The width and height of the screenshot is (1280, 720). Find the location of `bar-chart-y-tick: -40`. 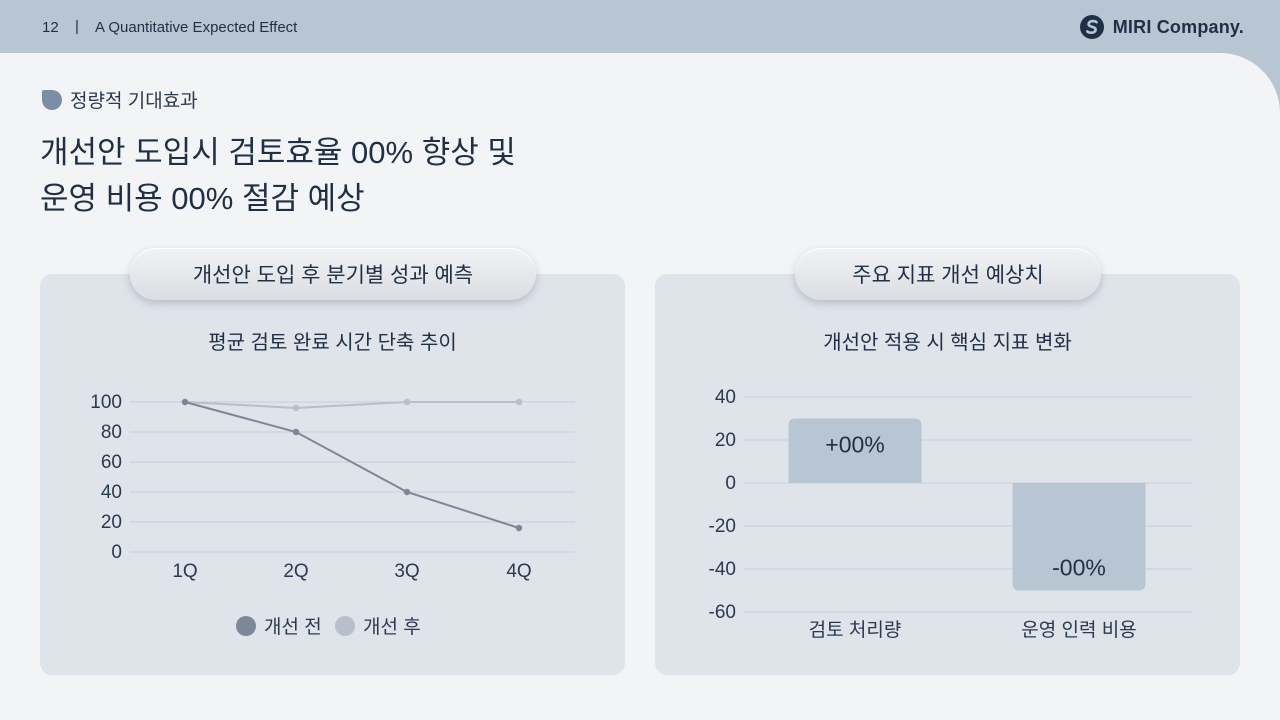

bar-chart-y-tick: -40 is located at coordinates (722, 569).